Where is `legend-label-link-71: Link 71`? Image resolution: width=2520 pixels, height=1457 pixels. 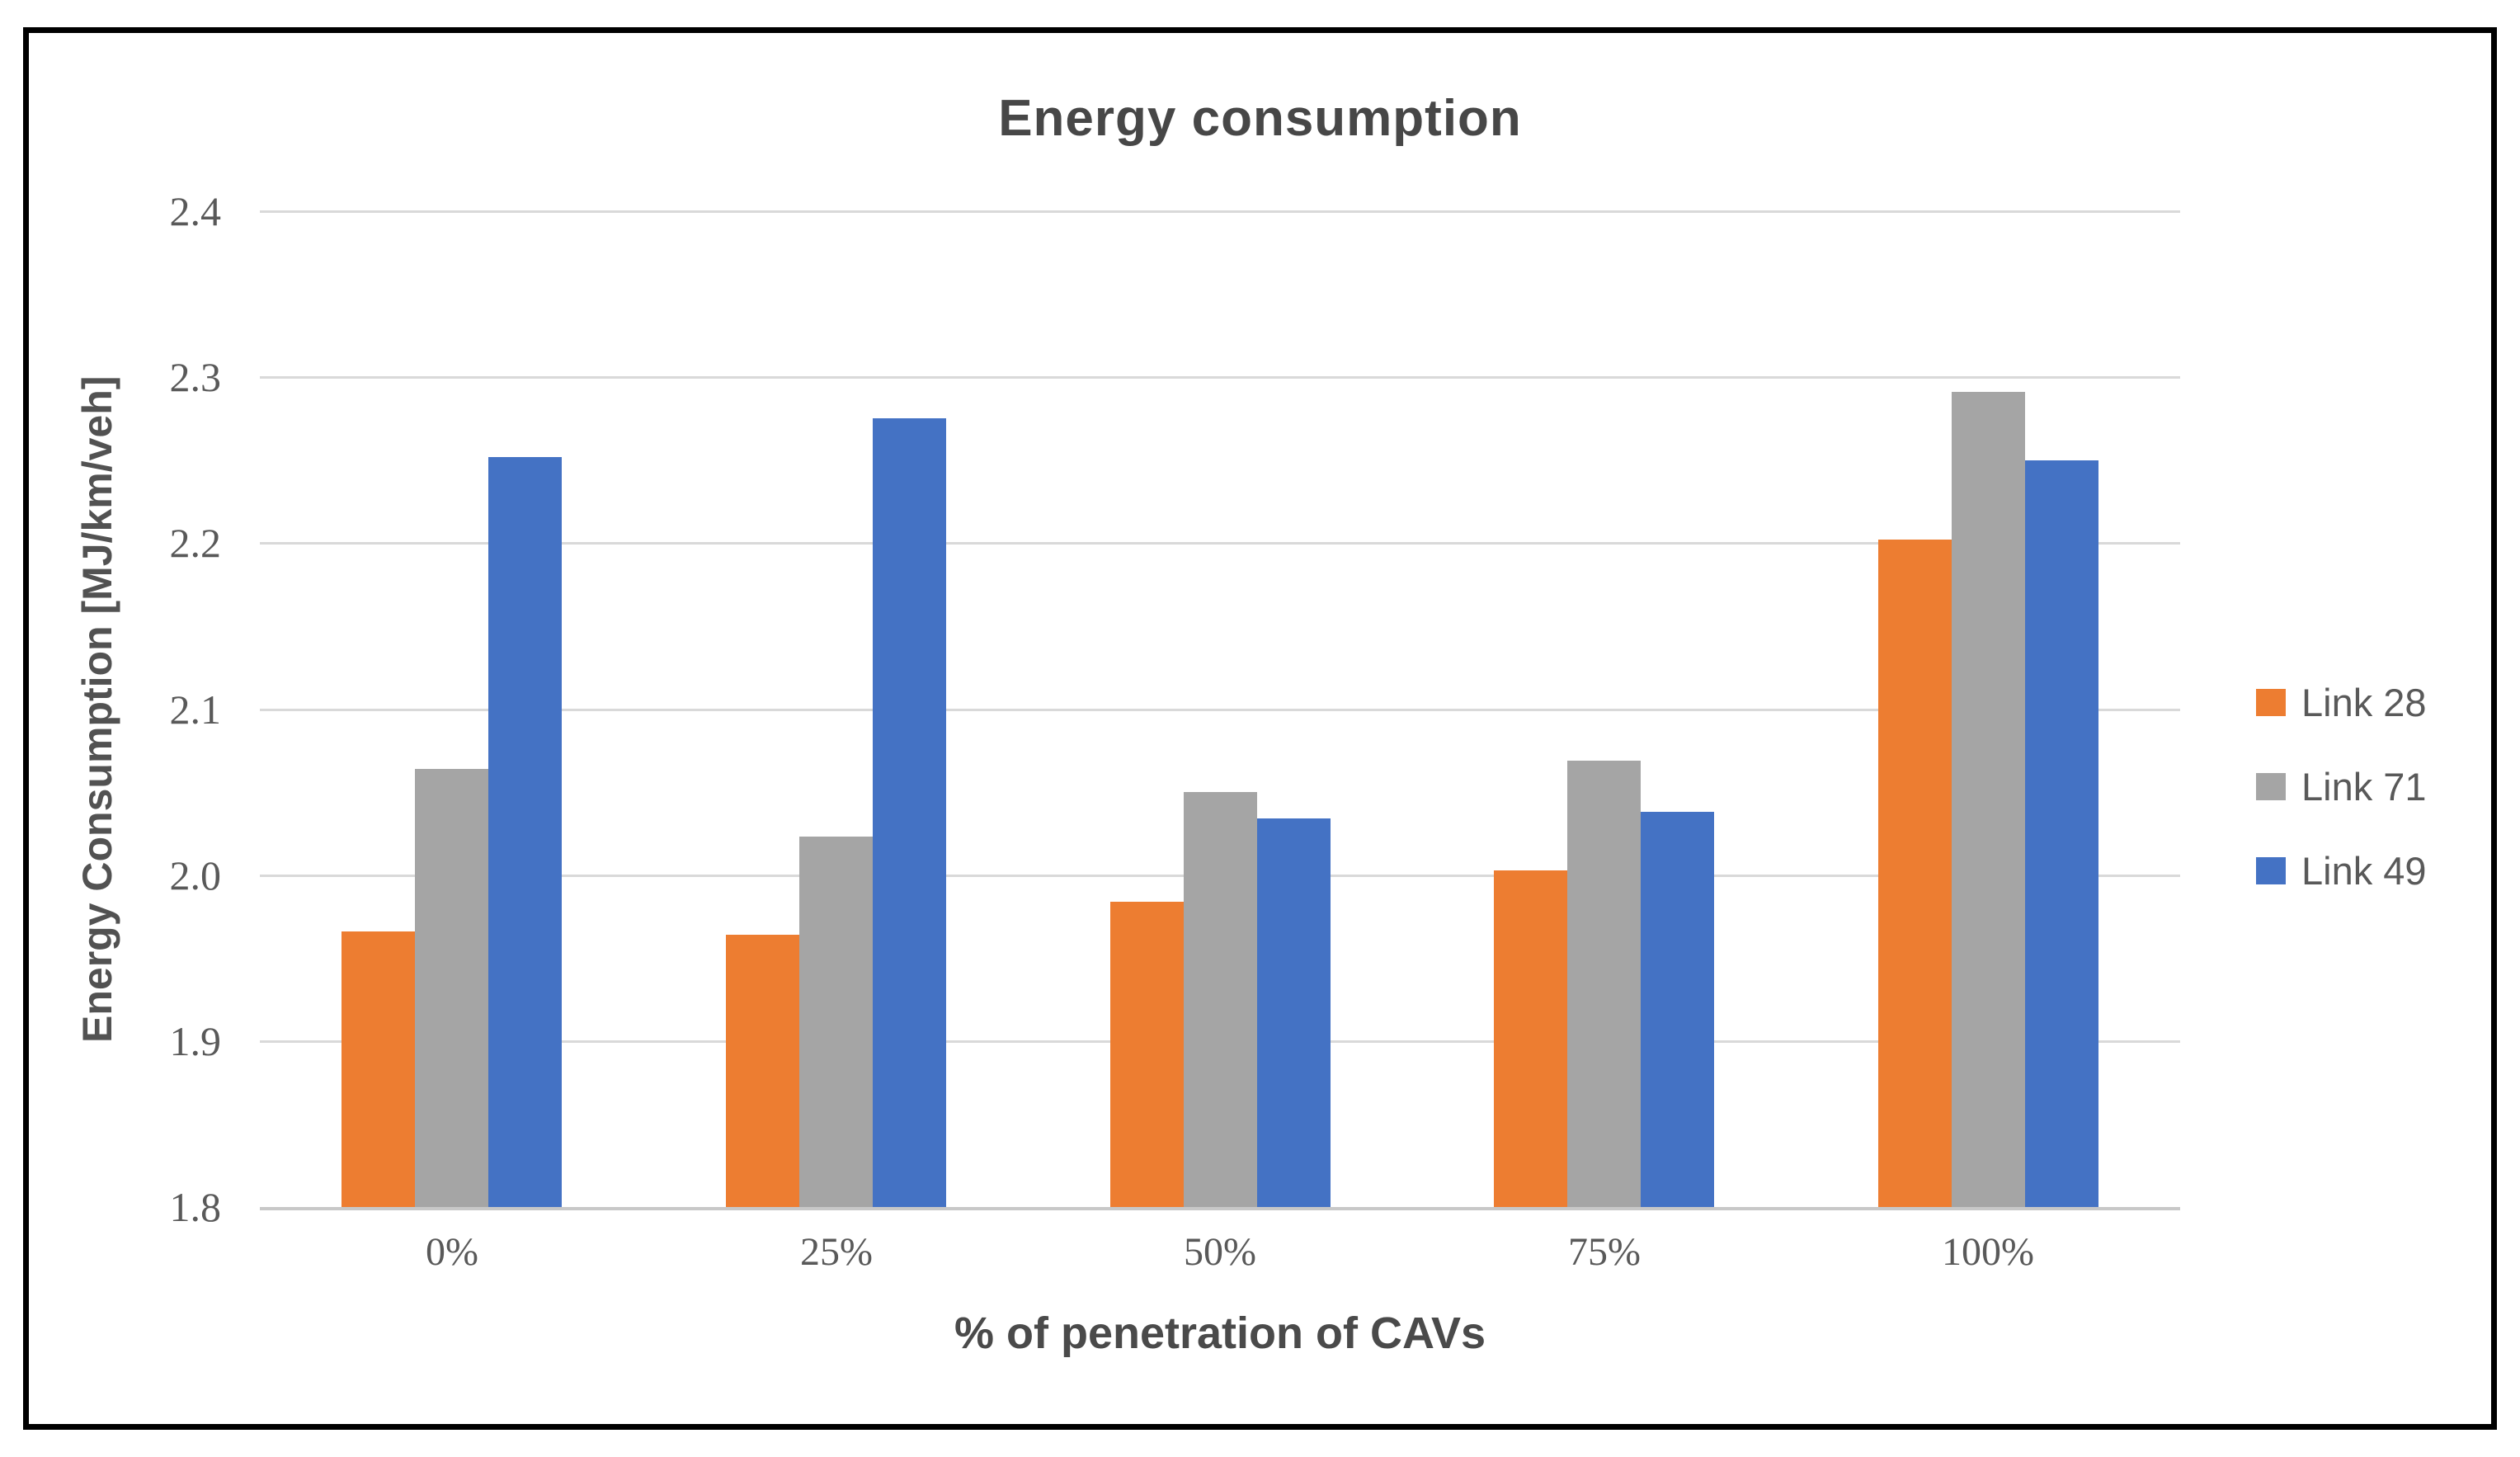
legend-label-link-71: Link 71 is located at coordinates (2364, 786).